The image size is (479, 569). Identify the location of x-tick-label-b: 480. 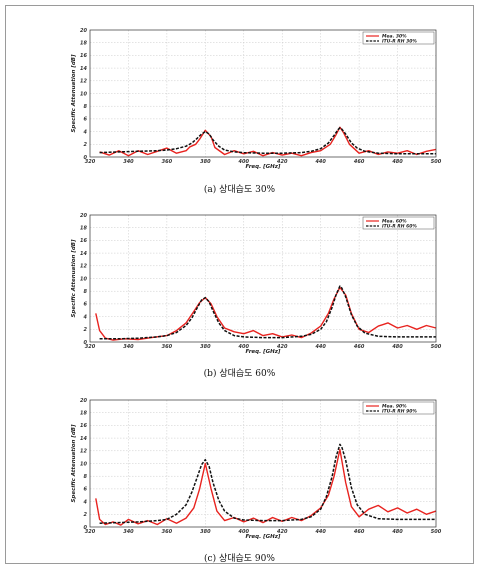
(397, 347).